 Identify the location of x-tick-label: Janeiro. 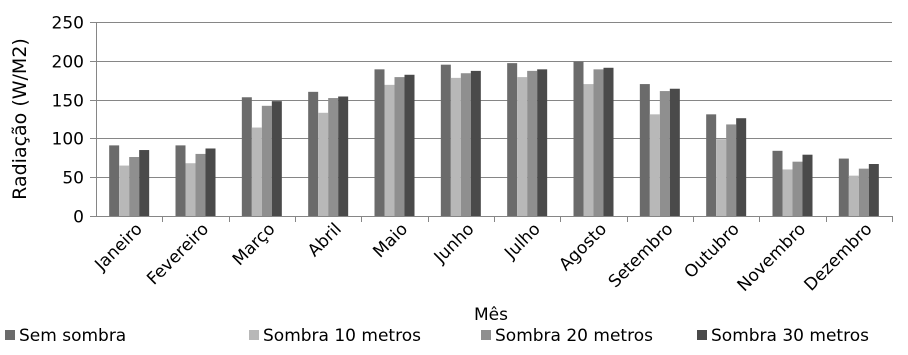
(119, 247).